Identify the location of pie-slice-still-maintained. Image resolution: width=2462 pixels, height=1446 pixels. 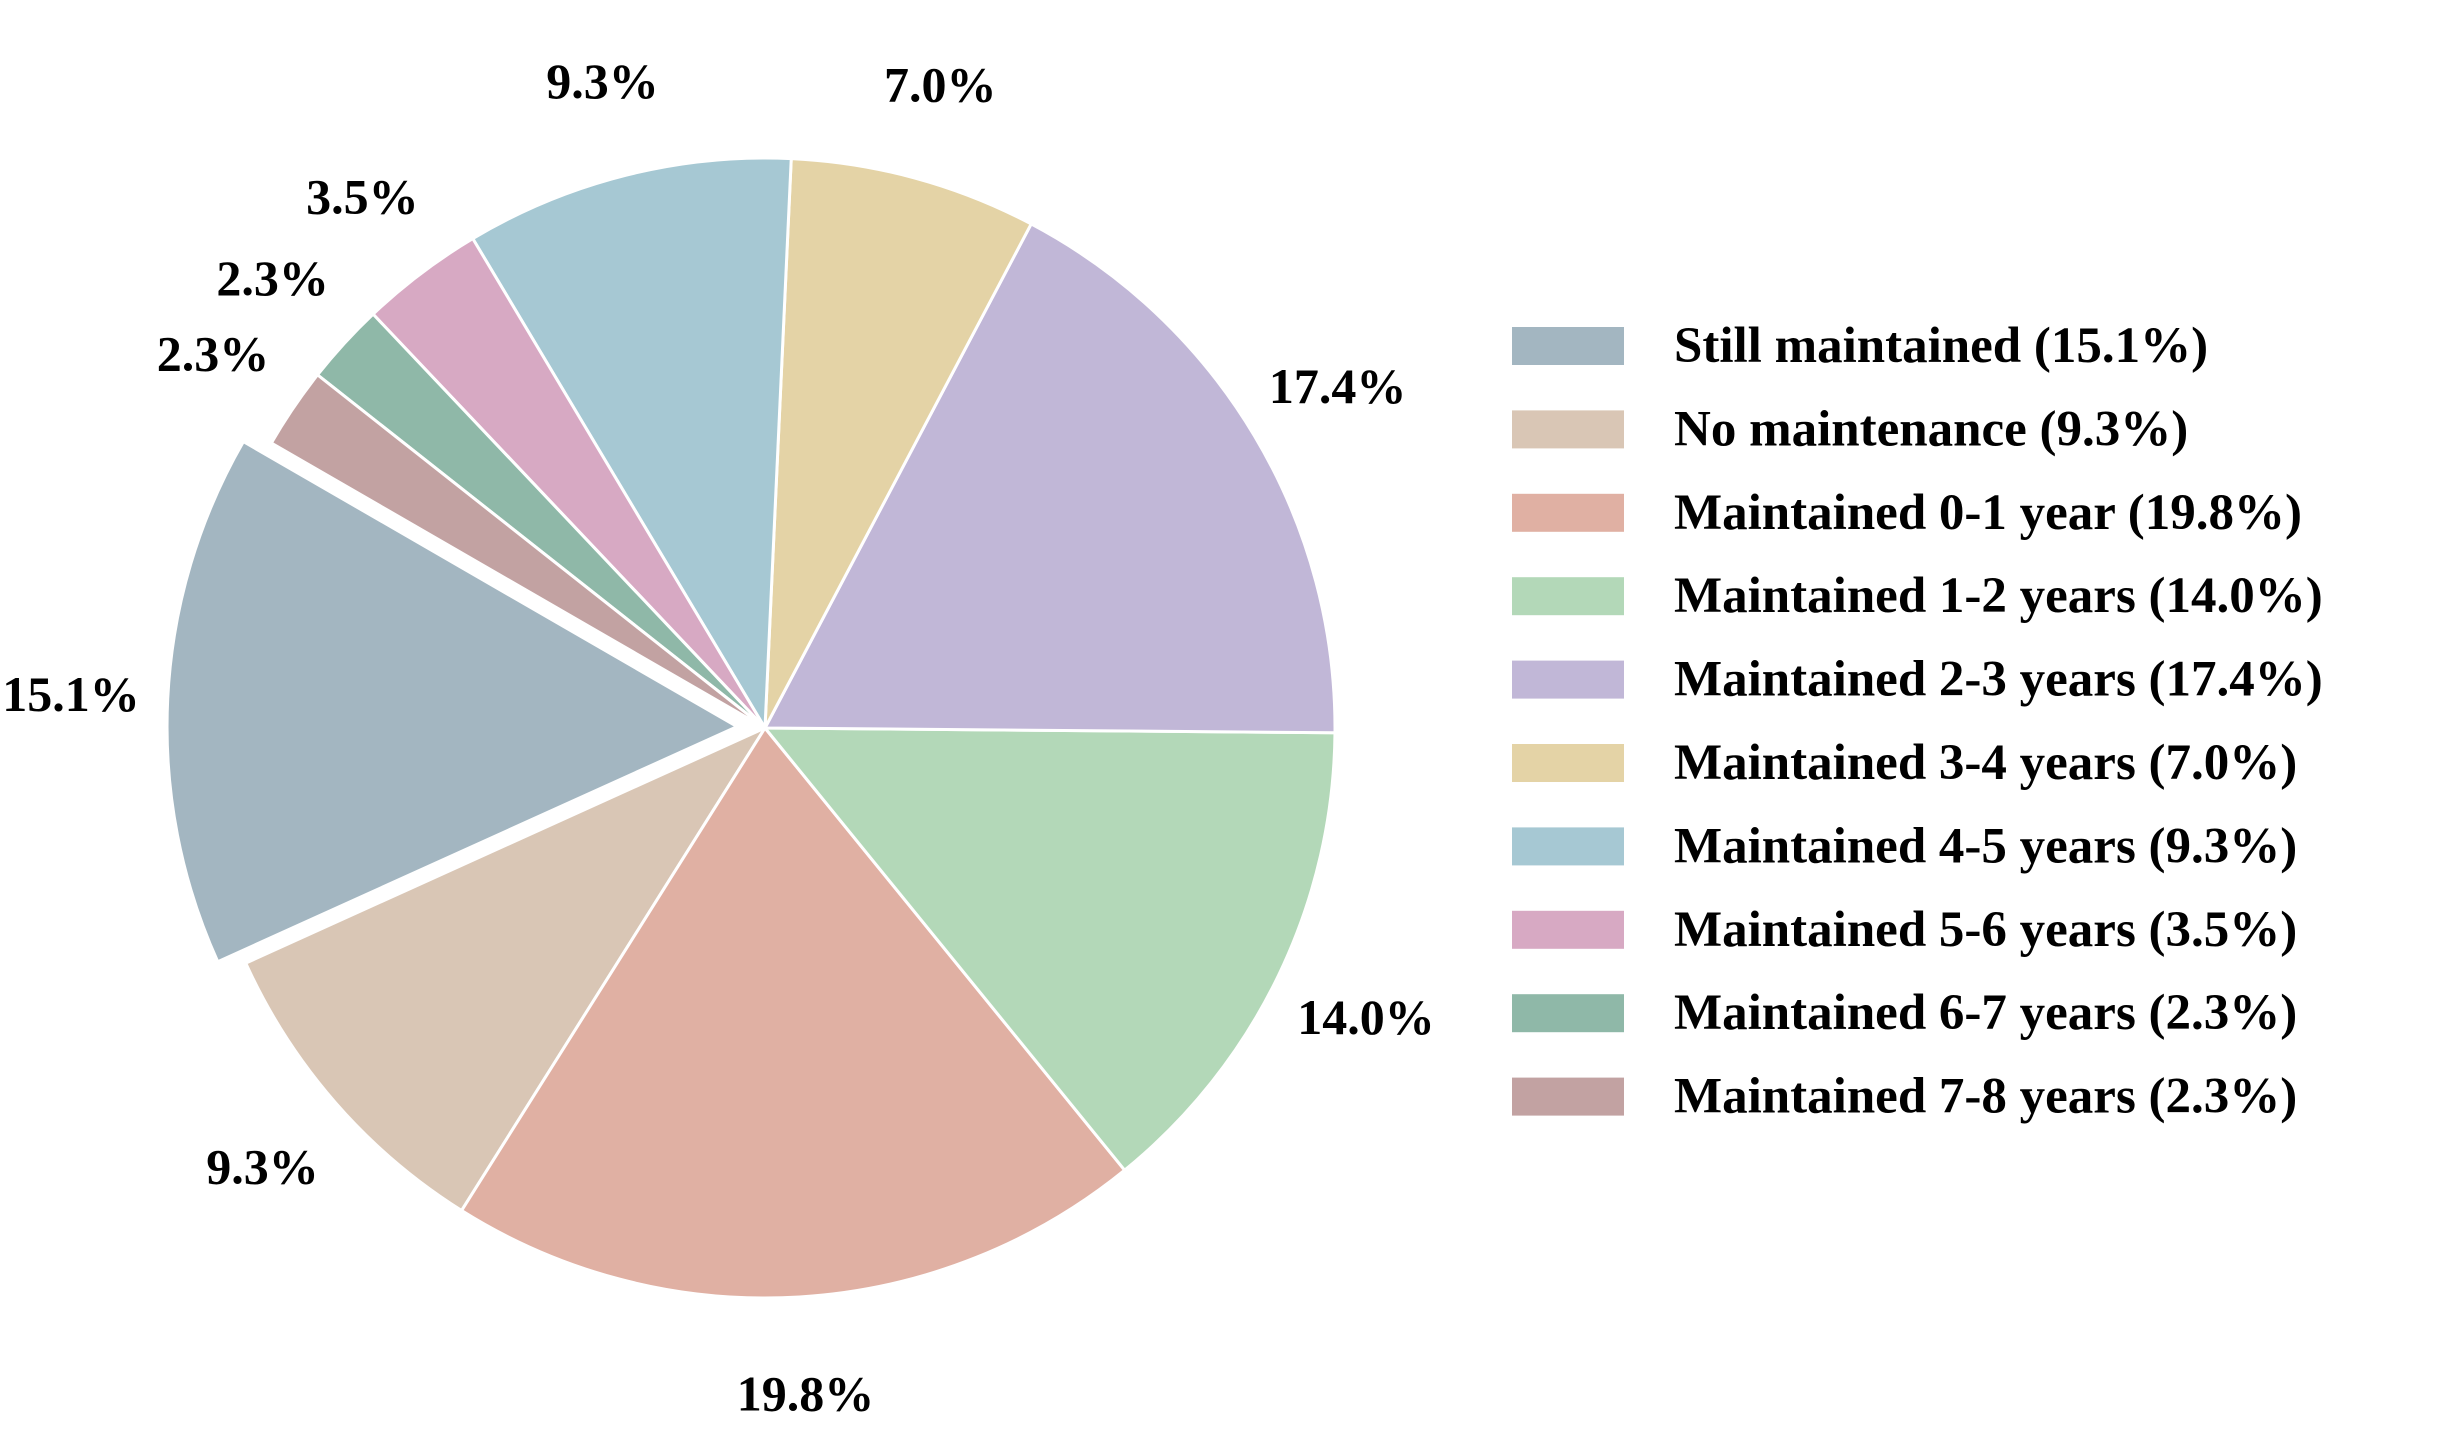
(452, 702).